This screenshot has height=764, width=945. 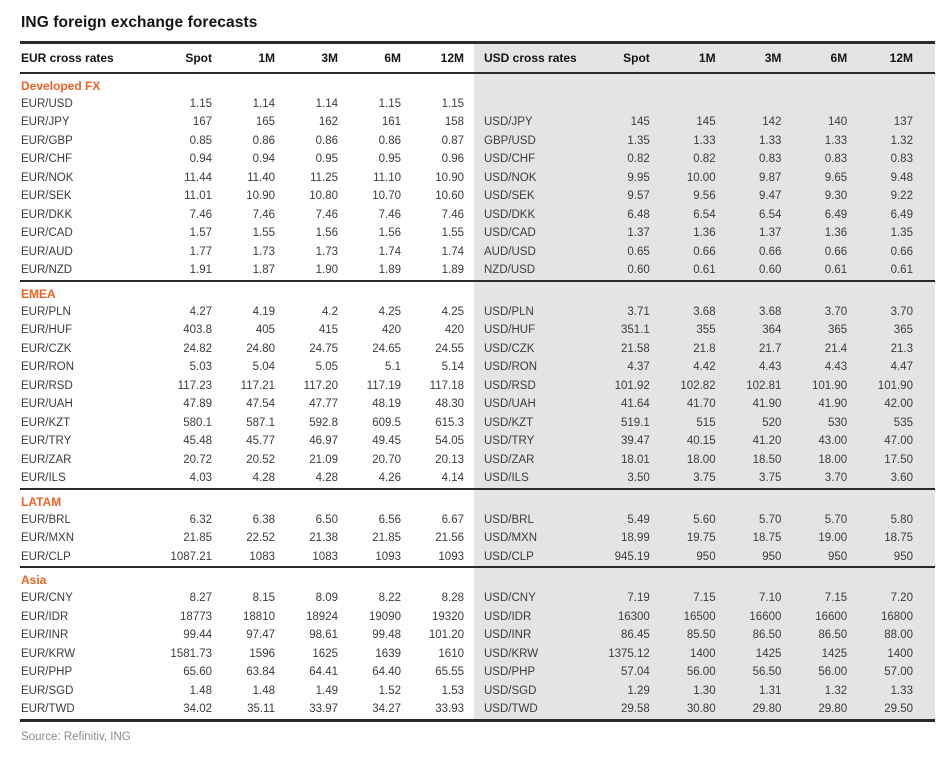 I want to click on rate-value: 1581.73, so click(x=191, y=653).